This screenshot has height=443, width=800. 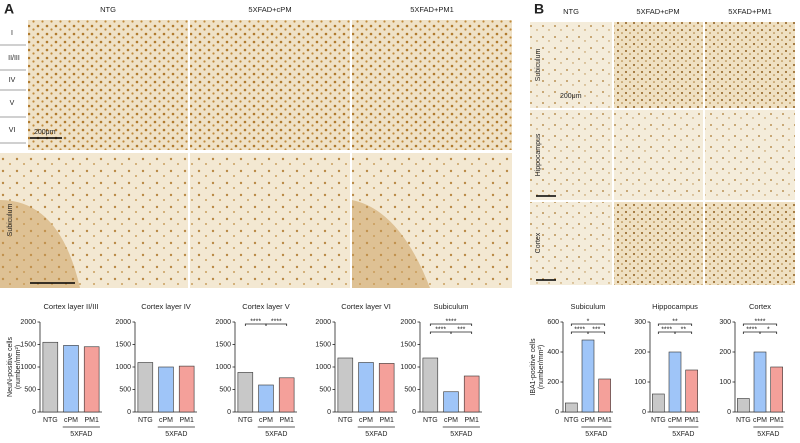 I want to click on chart-title: Cortex layer V, so click(x=266, y=306).